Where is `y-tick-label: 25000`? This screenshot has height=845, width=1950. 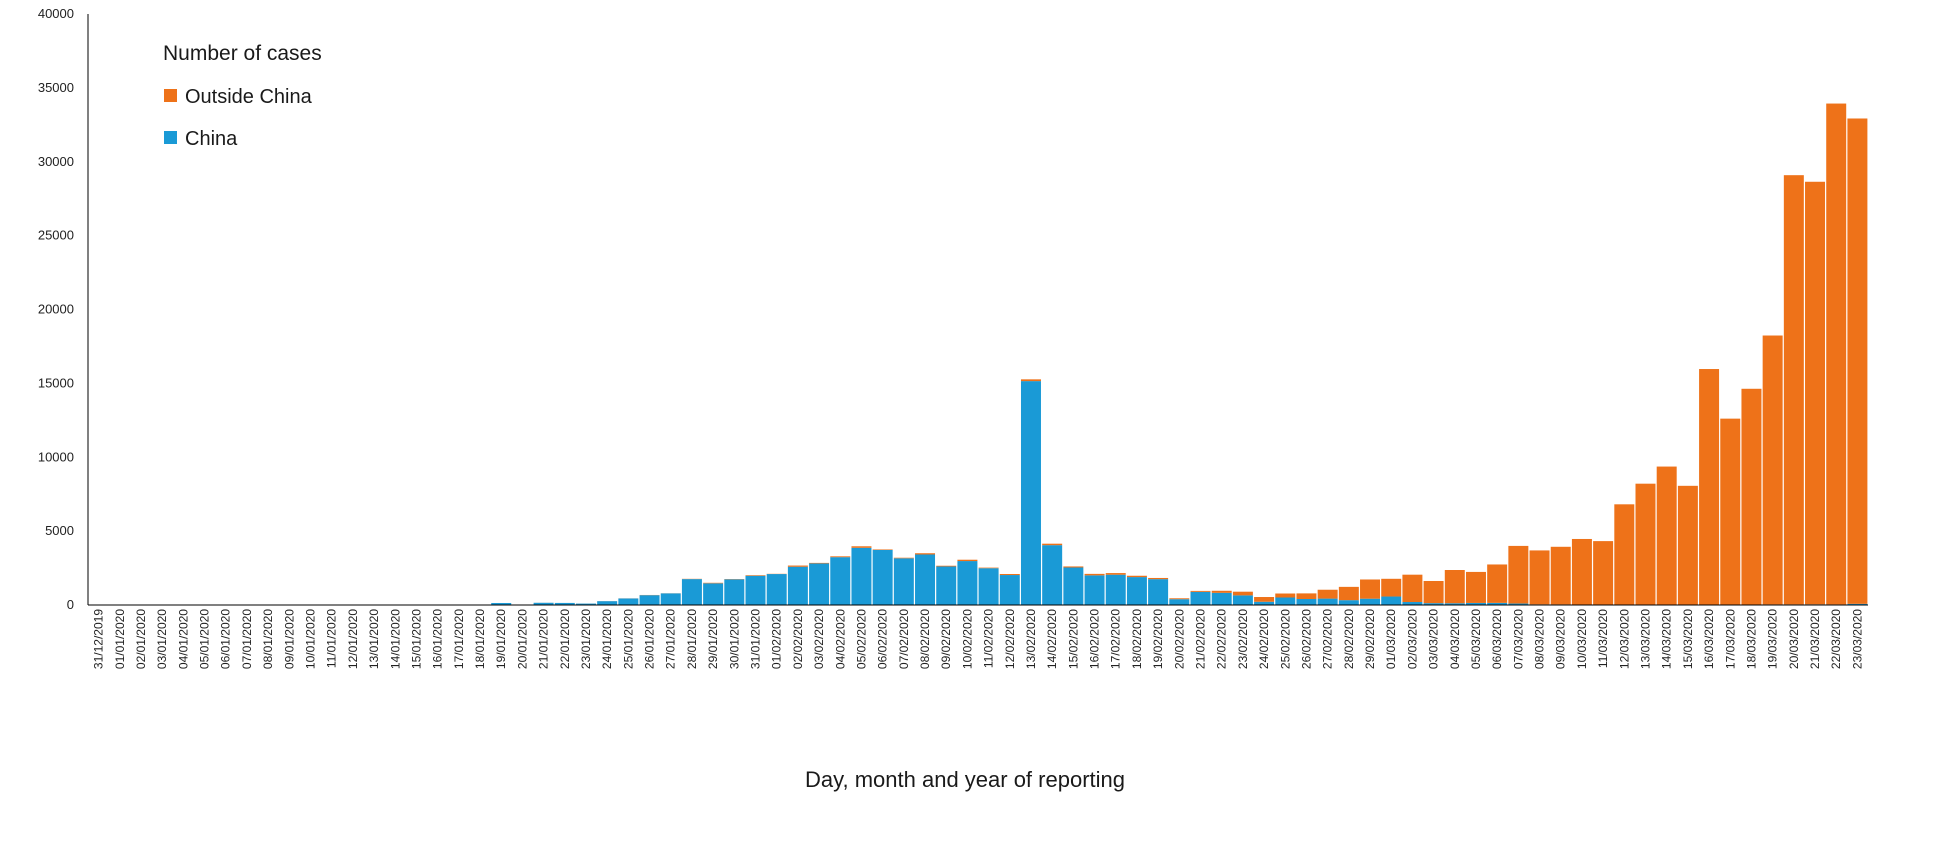 y-tick-label: 25000 is located at coordinates (56, 235).